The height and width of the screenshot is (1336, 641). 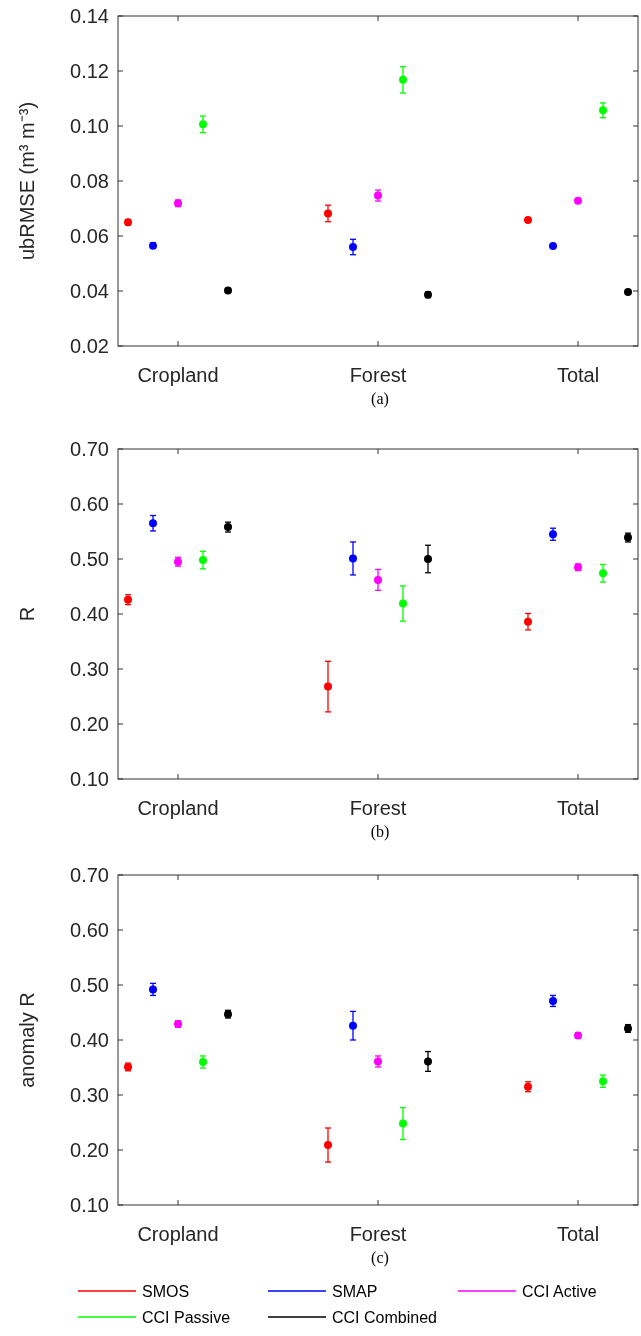 I want to click on legend-label: SMAP, so click(x=355, y=1291).